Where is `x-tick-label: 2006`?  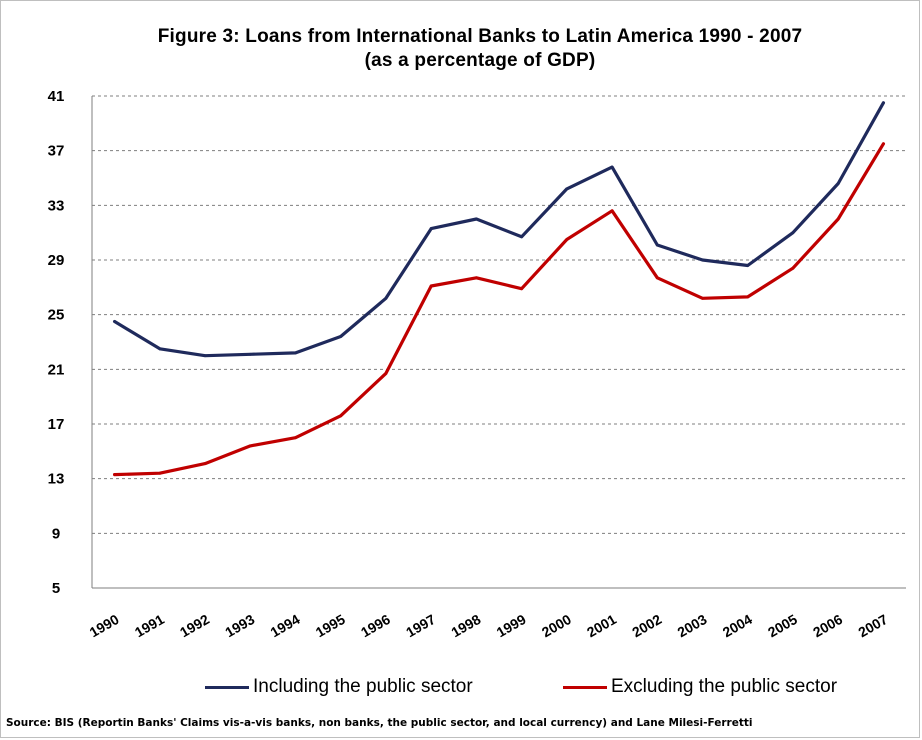 x-tick-label: 2006 is located at coordinates (827, 626).